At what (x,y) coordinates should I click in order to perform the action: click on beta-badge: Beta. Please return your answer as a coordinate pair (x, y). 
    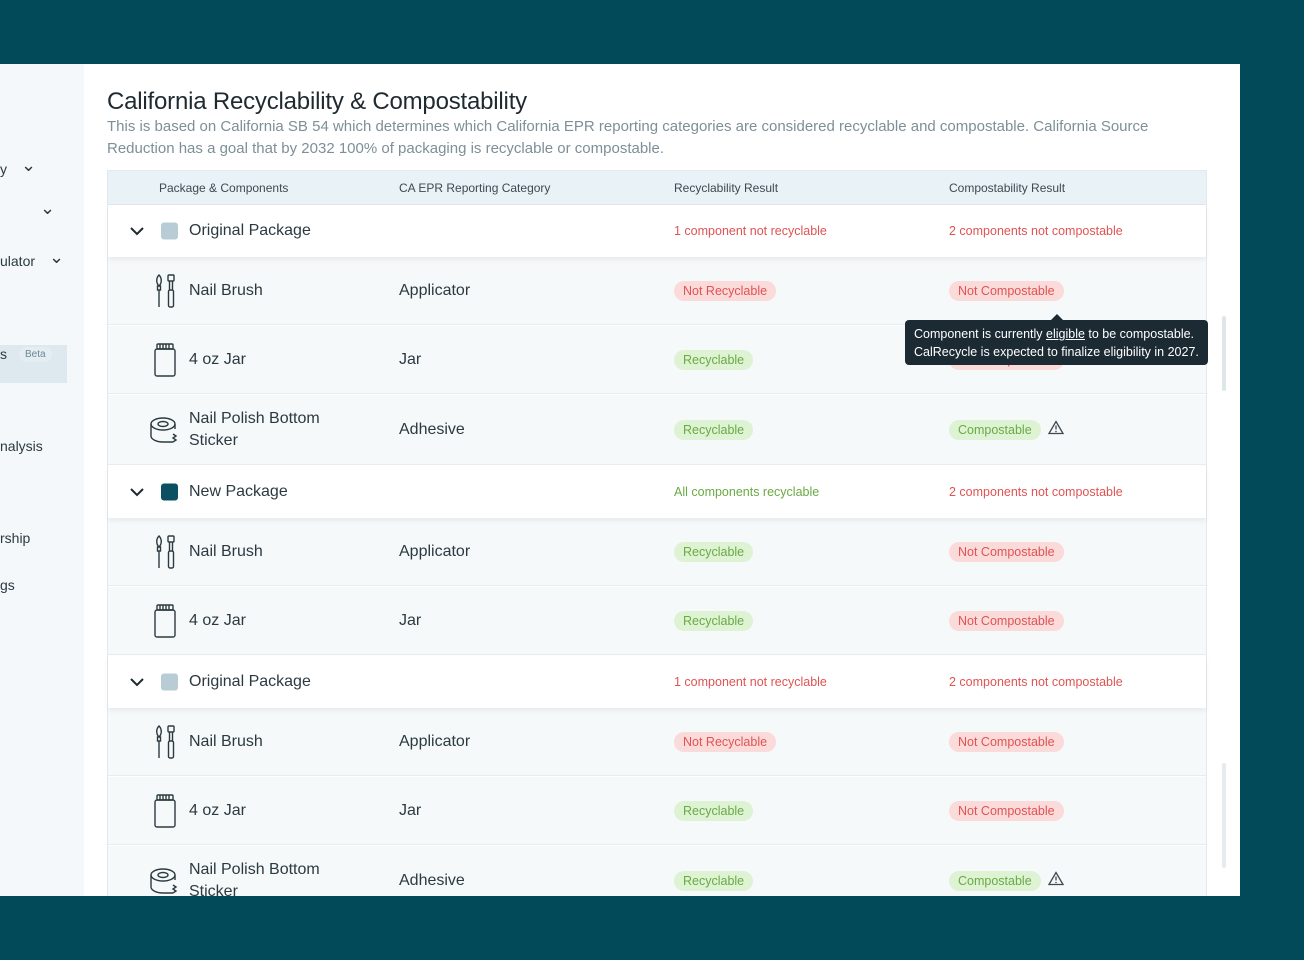
    Looking at the image, I should click on (35, 354).